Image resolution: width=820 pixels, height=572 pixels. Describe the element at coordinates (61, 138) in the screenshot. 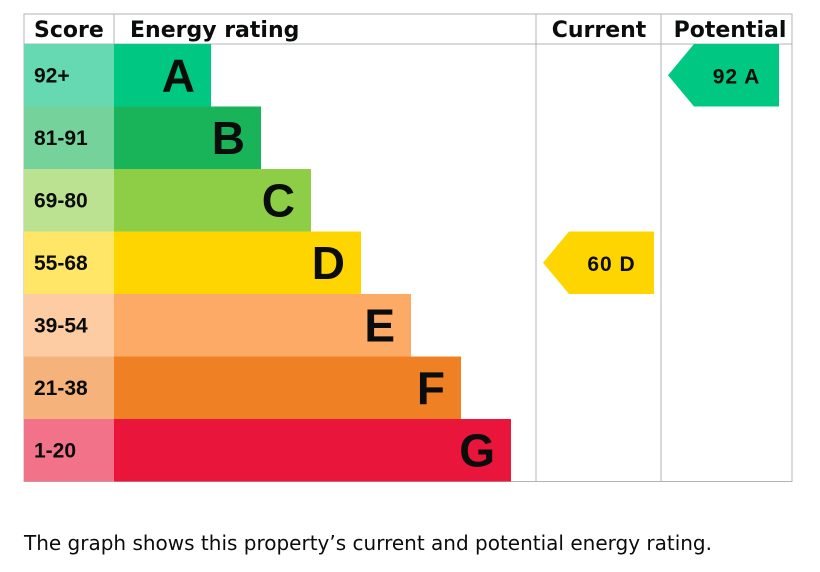

I see `band-score-label: 81-91` at that location.